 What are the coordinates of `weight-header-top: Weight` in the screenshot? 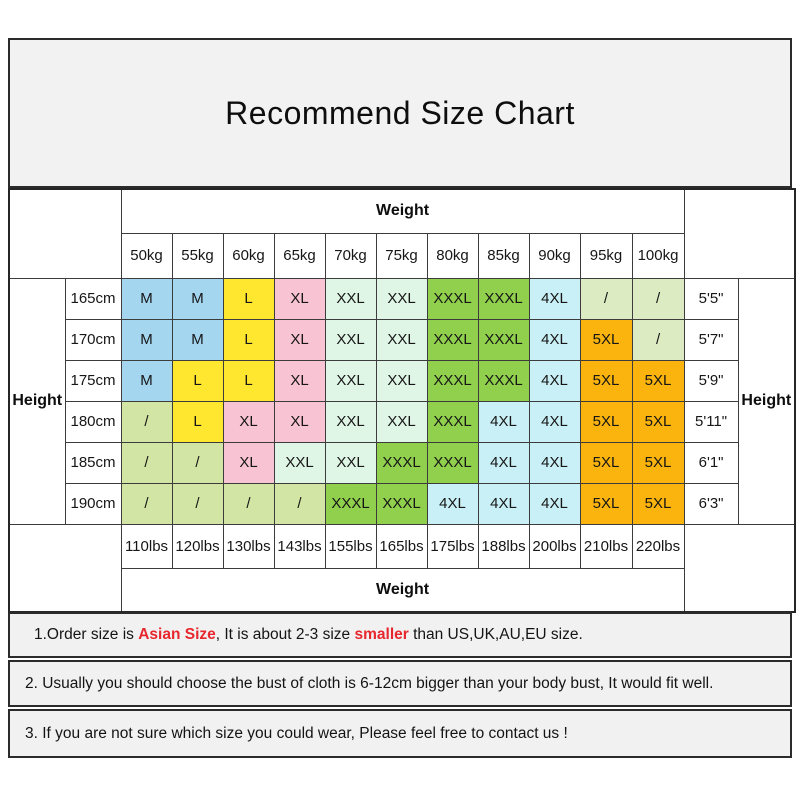 It's located at (402, 211).